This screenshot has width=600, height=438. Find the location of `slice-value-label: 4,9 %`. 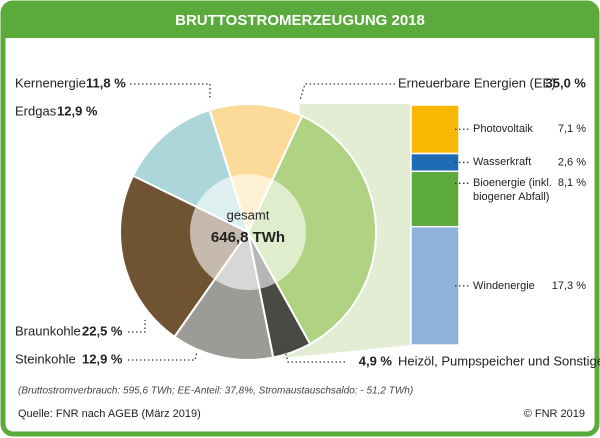

slice-value-label: 4,9 % is located at coordinates (376, 360).